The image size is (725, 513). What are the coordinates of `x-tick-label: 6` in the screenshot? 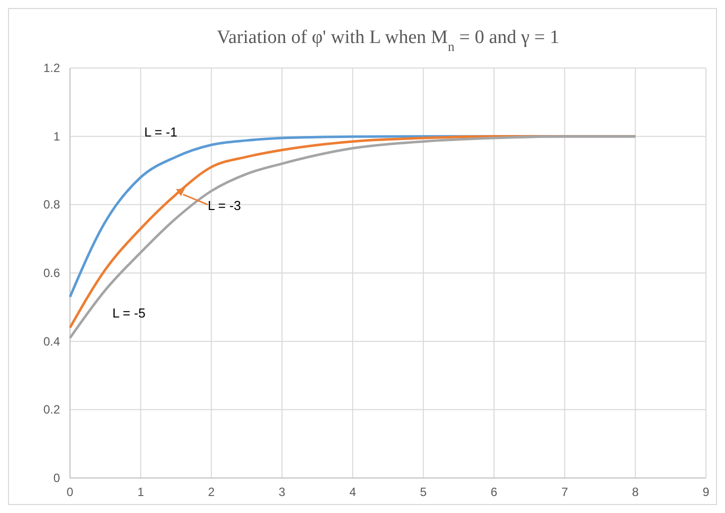 It's located at (494, 492).